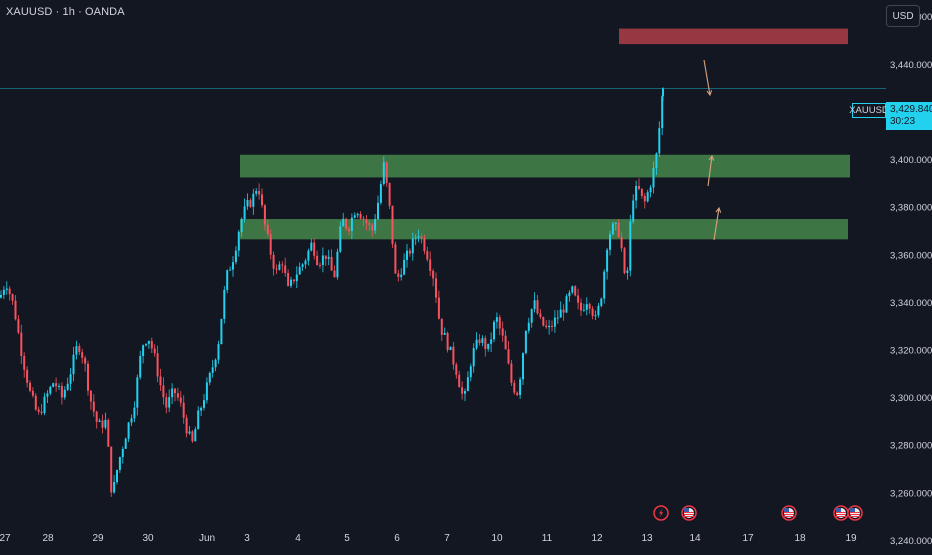  Describe the element at coordinates (65, 12) in the screenshot. I see `symbol-title: XAUUSD · 1h · OANDA` at that location.